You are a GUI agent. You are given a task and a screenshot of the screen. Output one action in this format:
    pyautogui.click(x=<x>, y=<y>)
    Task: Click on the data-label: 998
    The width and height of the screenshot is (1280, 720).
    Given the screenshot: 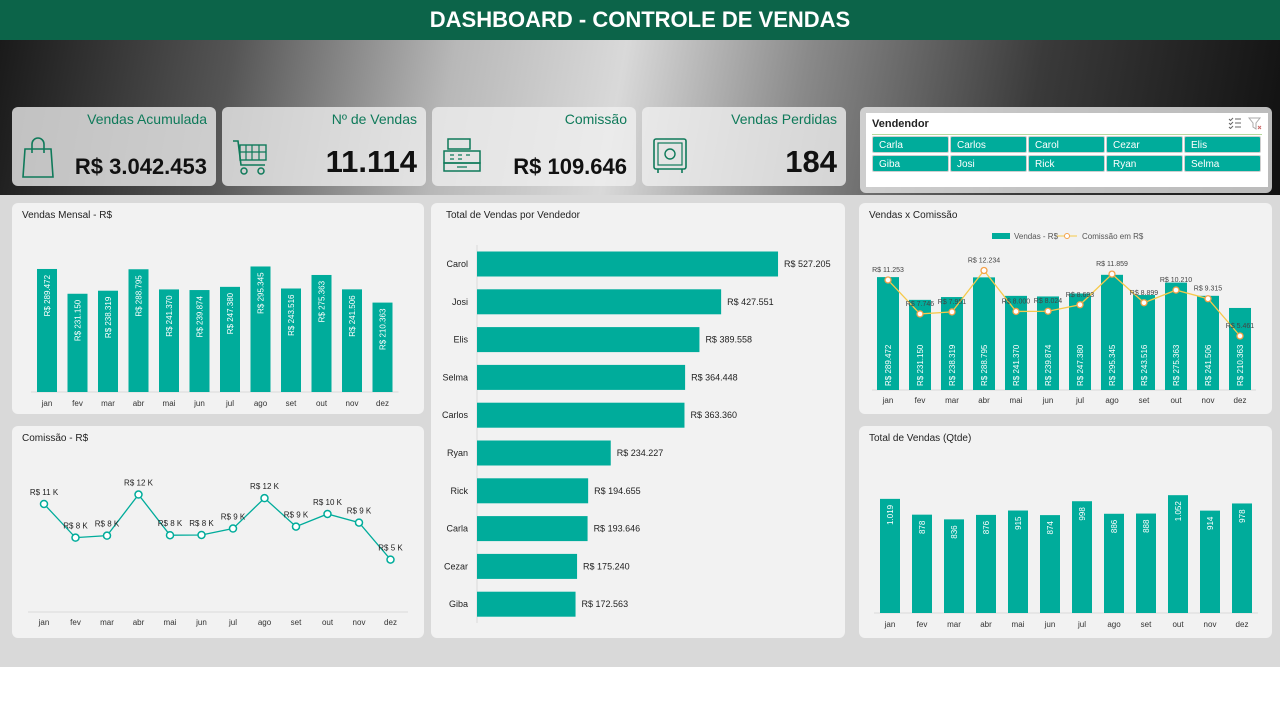 What is the action you would take?
    pyautogui.click(x=1082, y=514)
    